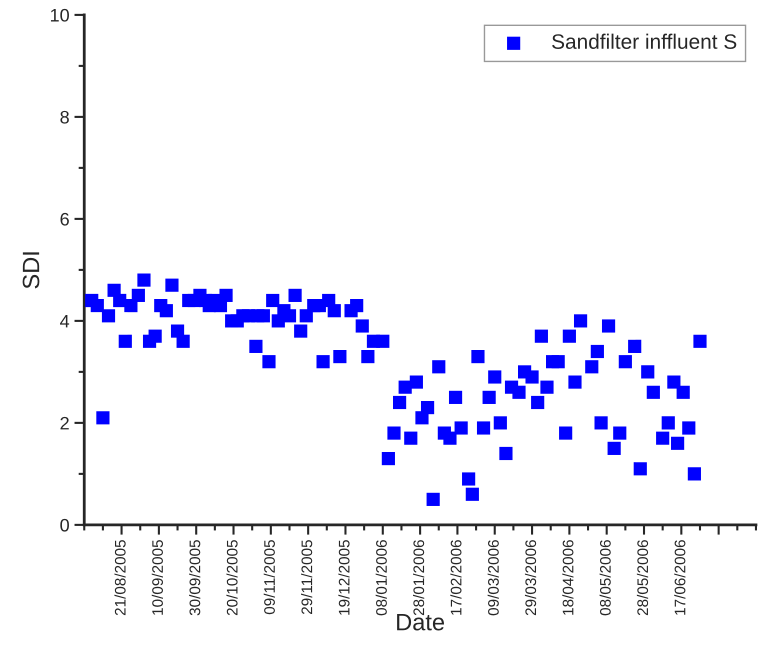  I want to click on x-tick-label: 08/05/2006, so click(605, 578).